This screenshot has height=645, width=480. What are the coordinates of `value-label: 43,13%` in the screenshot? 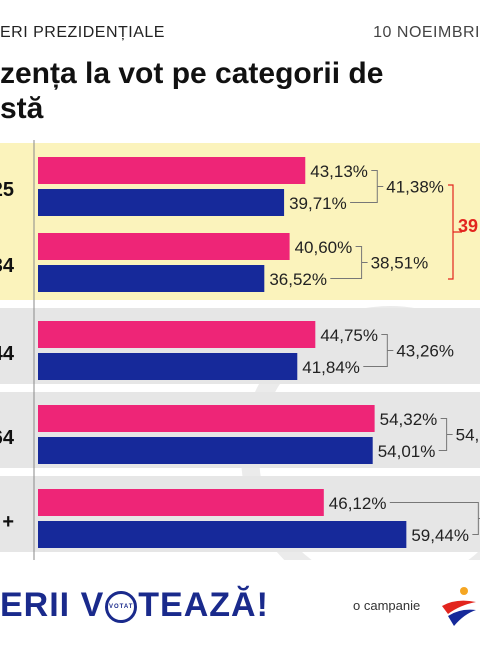 It's located at (339, 171).